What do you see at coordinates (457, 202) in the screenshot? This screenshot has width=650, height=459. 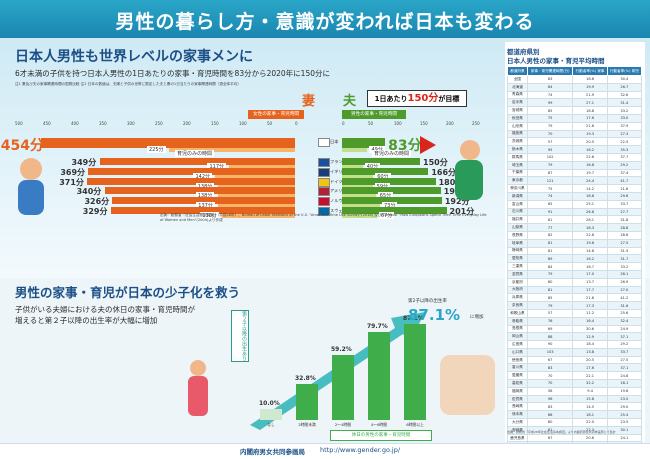 I see `husband-value-label: 192分` at bounding box center [457, 202].